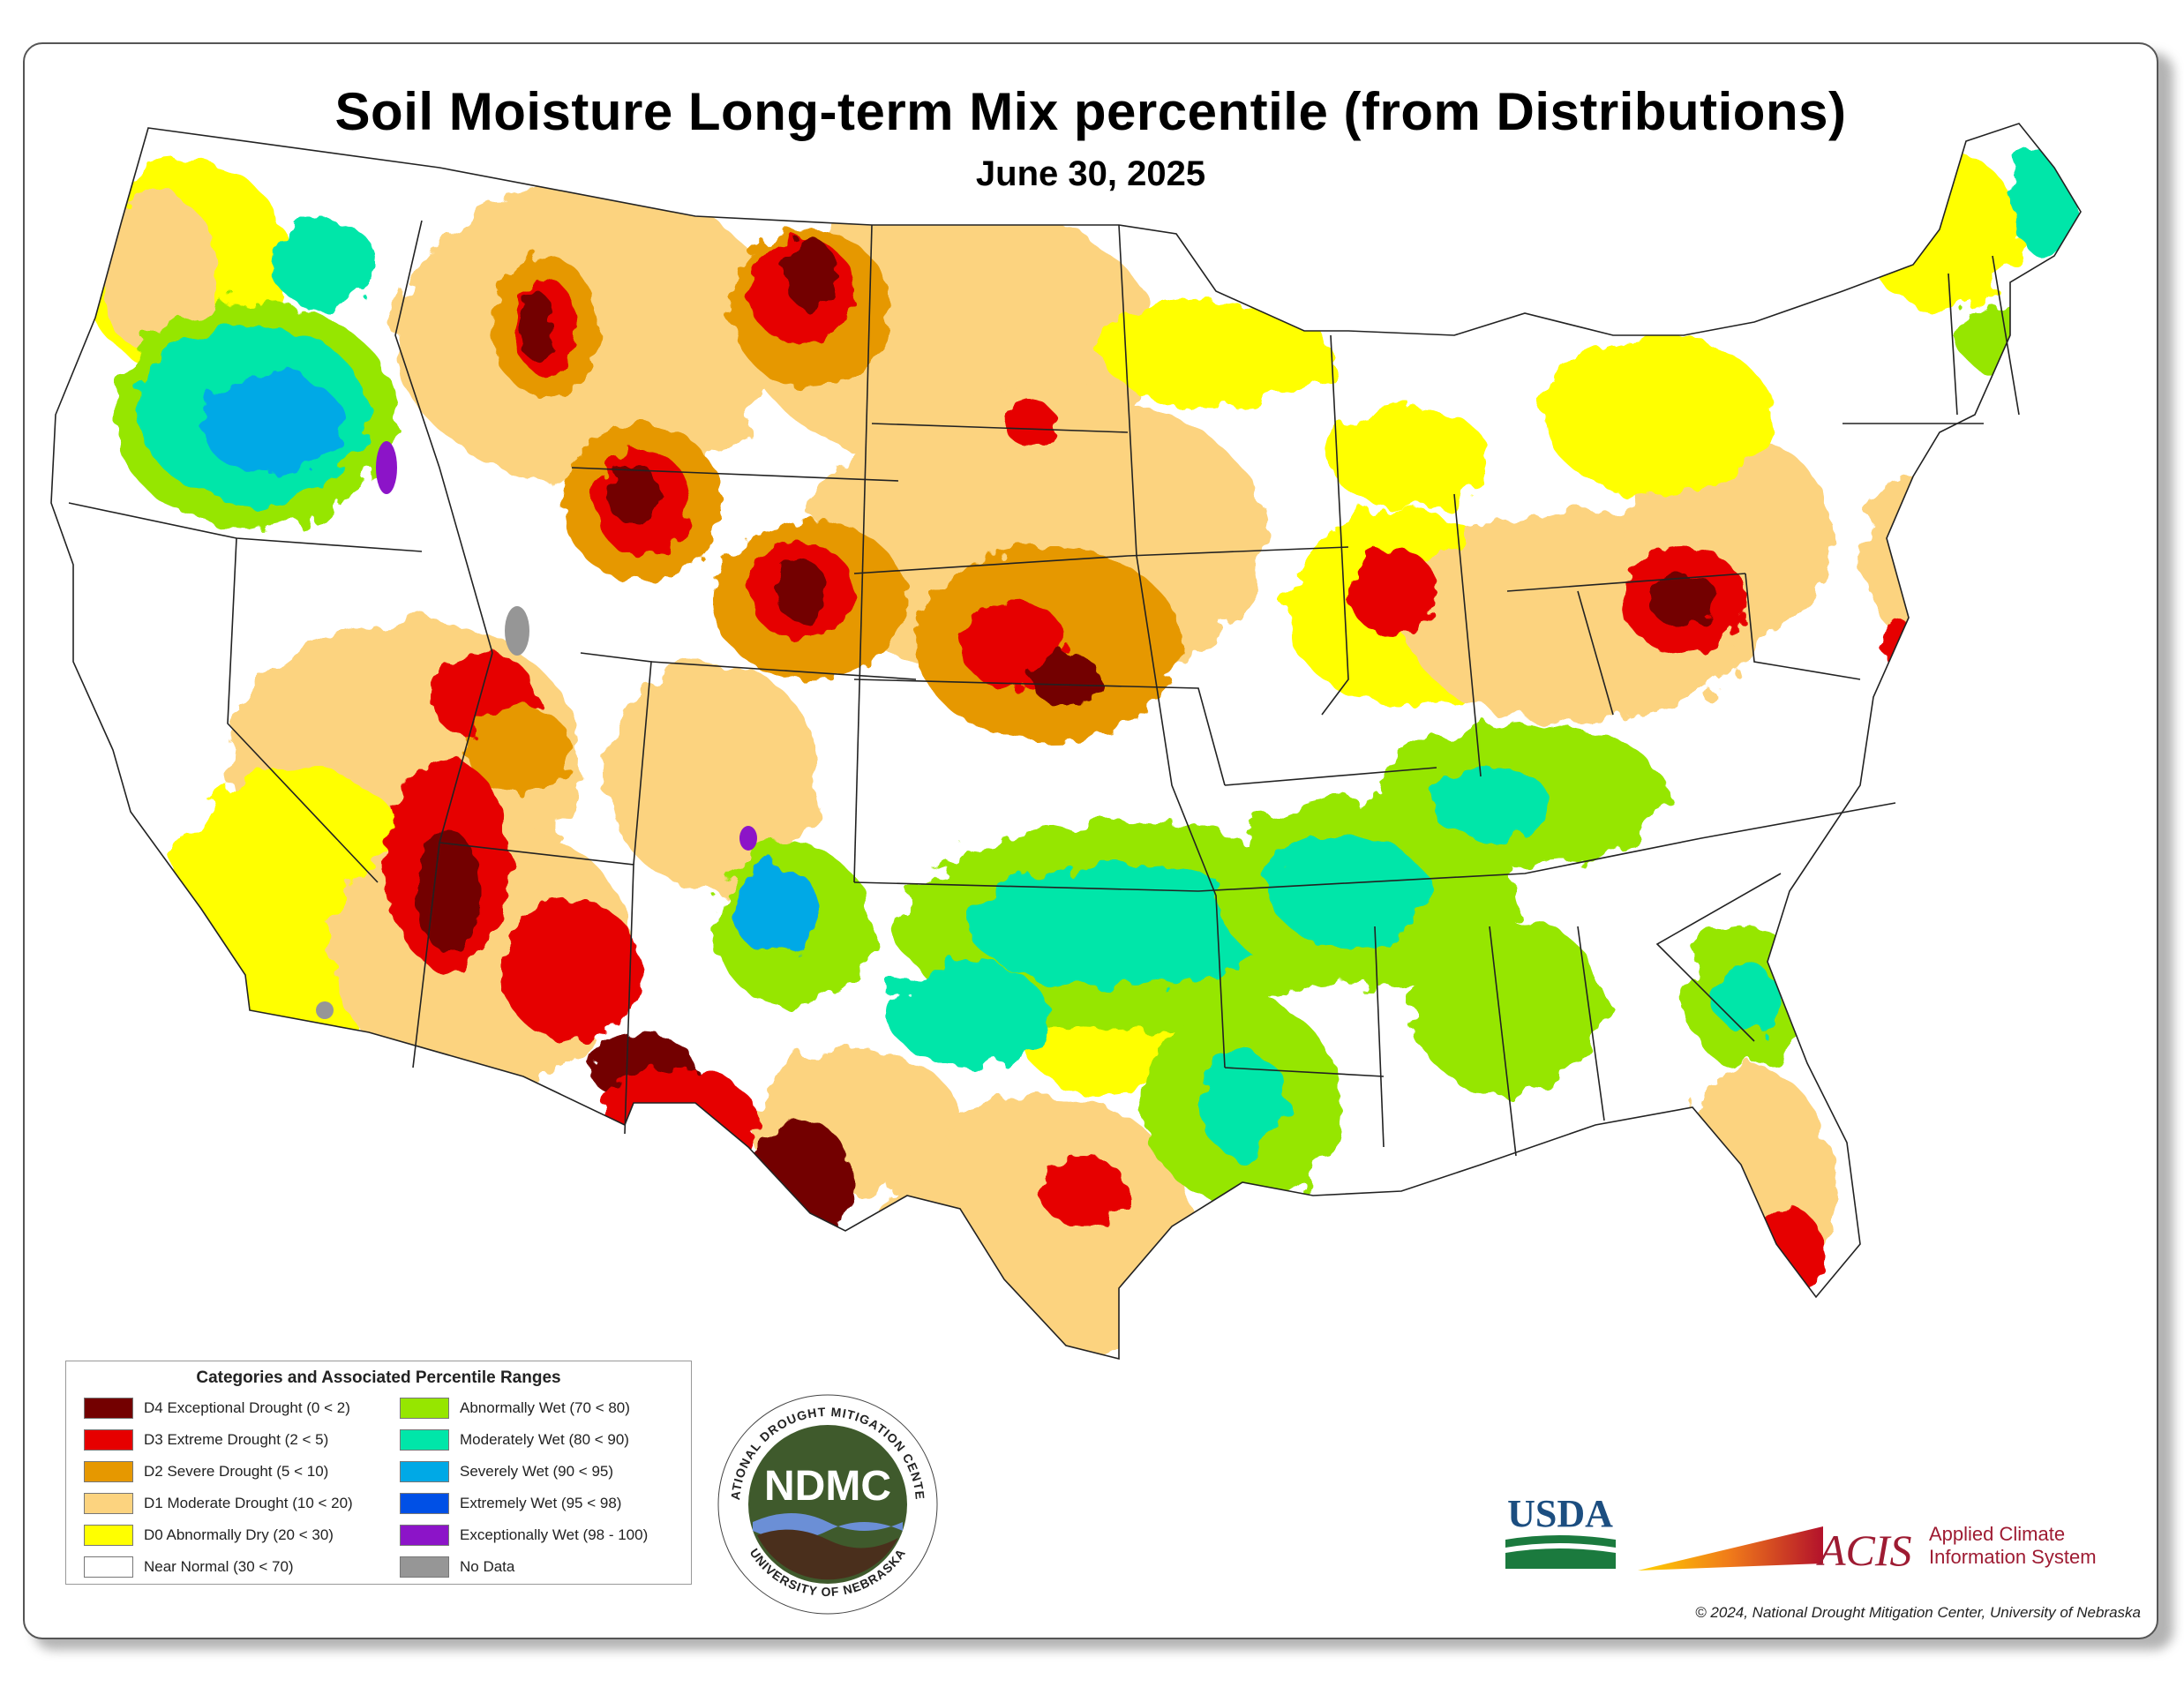 Image resolution: width=2184 pixels, height=1687 pixels. Describe the element at coordinates (1090, 173) in the screenshot. I see `map-date: June 30, 2025` at that location.